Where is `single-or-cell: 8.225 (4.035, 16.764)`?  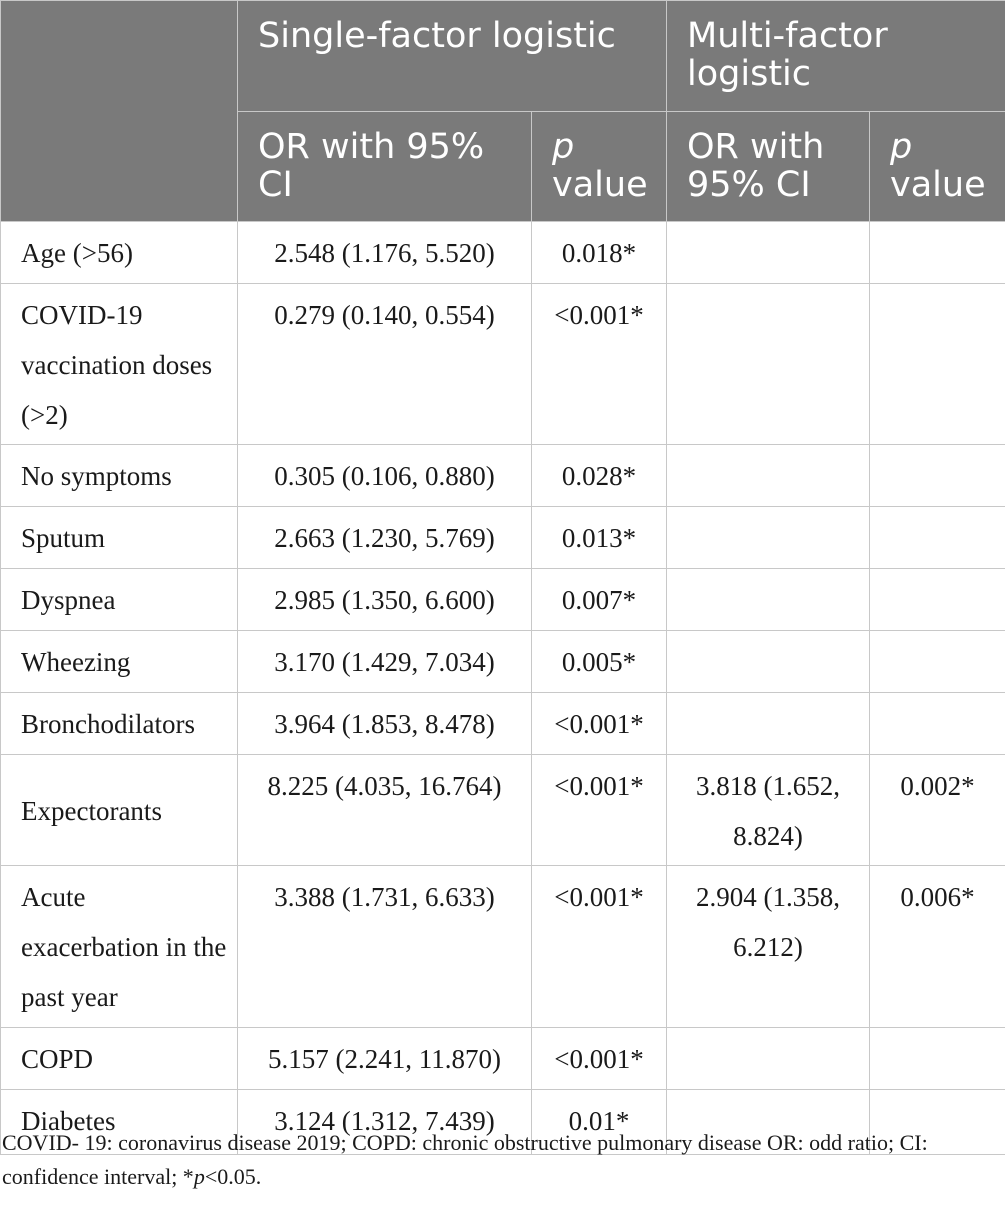 single-or-cell: 8.225 (4.035, 16.764) is located at coordinates (384, 810).